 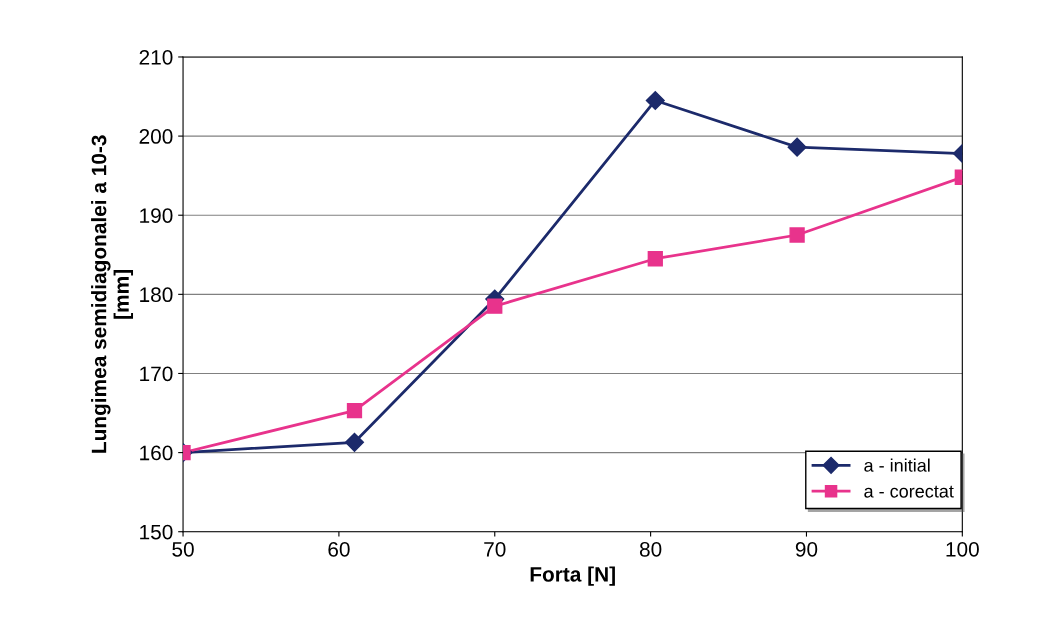 I want to click on x-tick-label: 50, so click(x=183, y=549).